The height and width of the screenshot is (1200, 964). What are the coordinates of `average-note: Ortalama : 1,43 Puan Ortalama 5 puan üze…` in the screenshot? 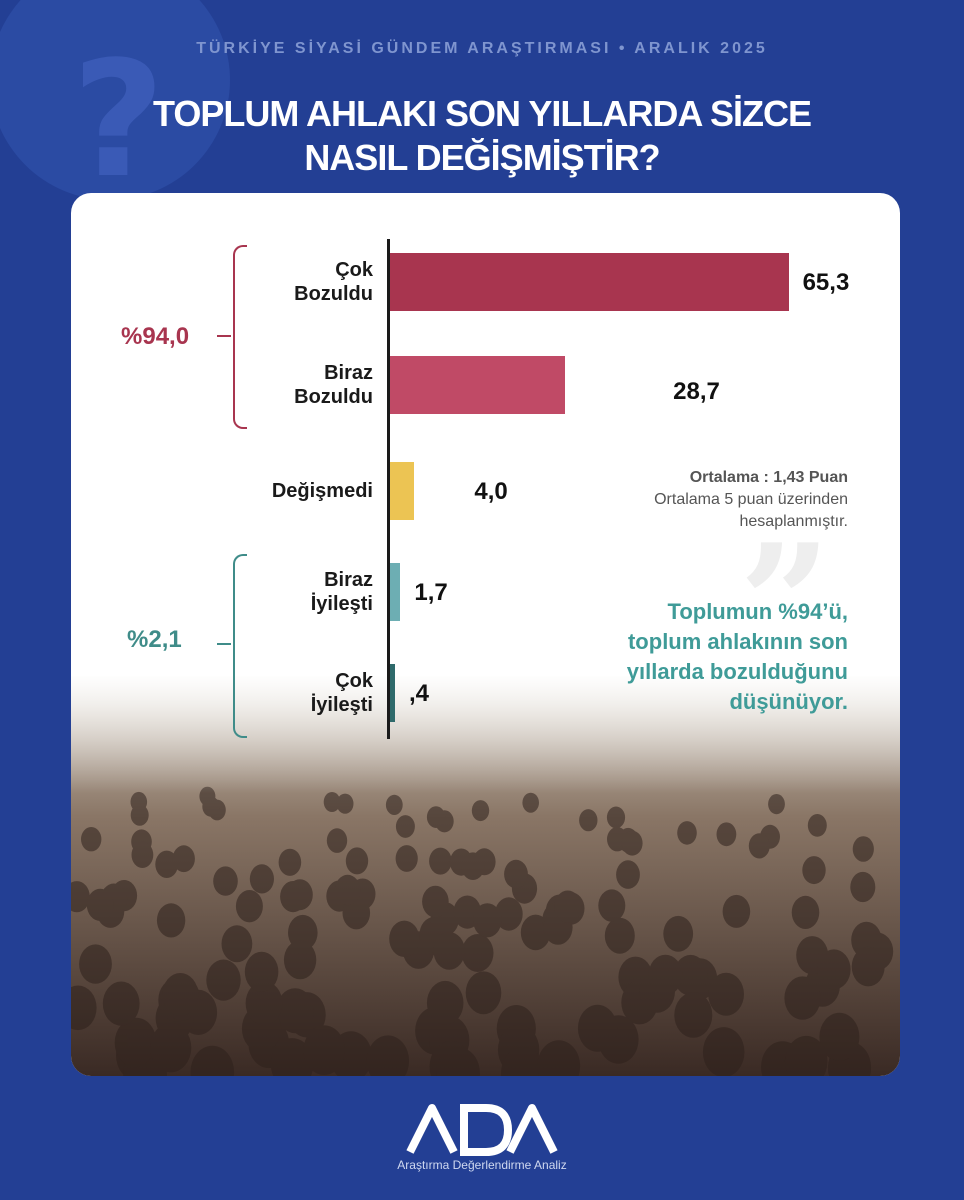 It's located at (751, 500).